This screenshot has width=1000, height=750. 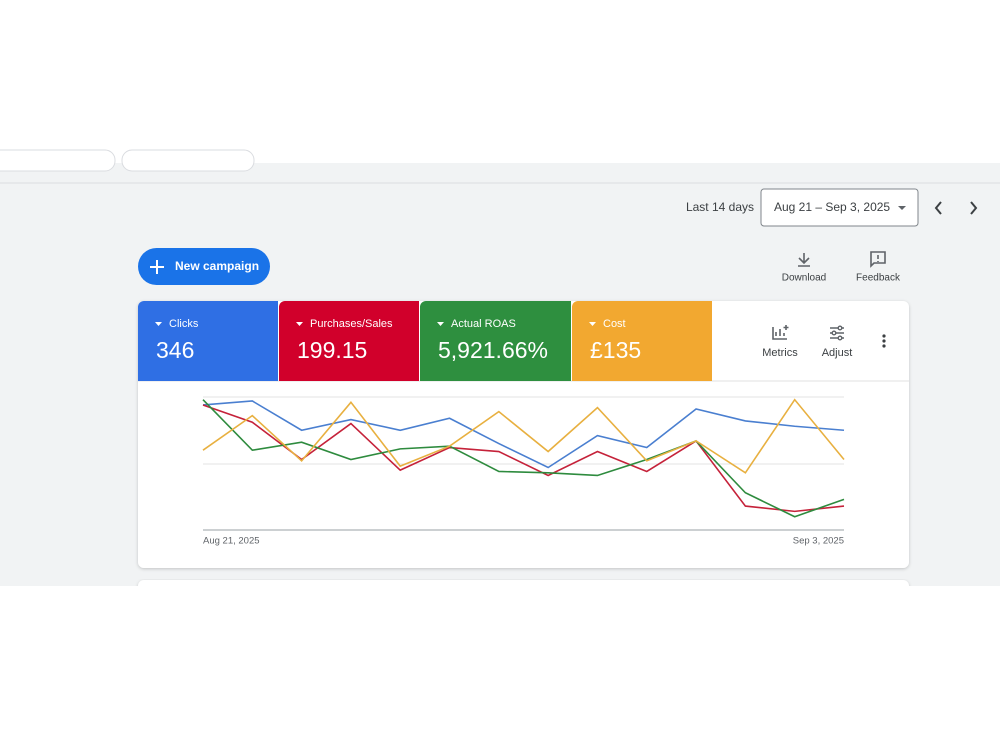 What do you see at coordinates (231, 541) in the screenshot?
I see `x-tick-label: Aug 21, 2025` at bounding box center [231, 541].